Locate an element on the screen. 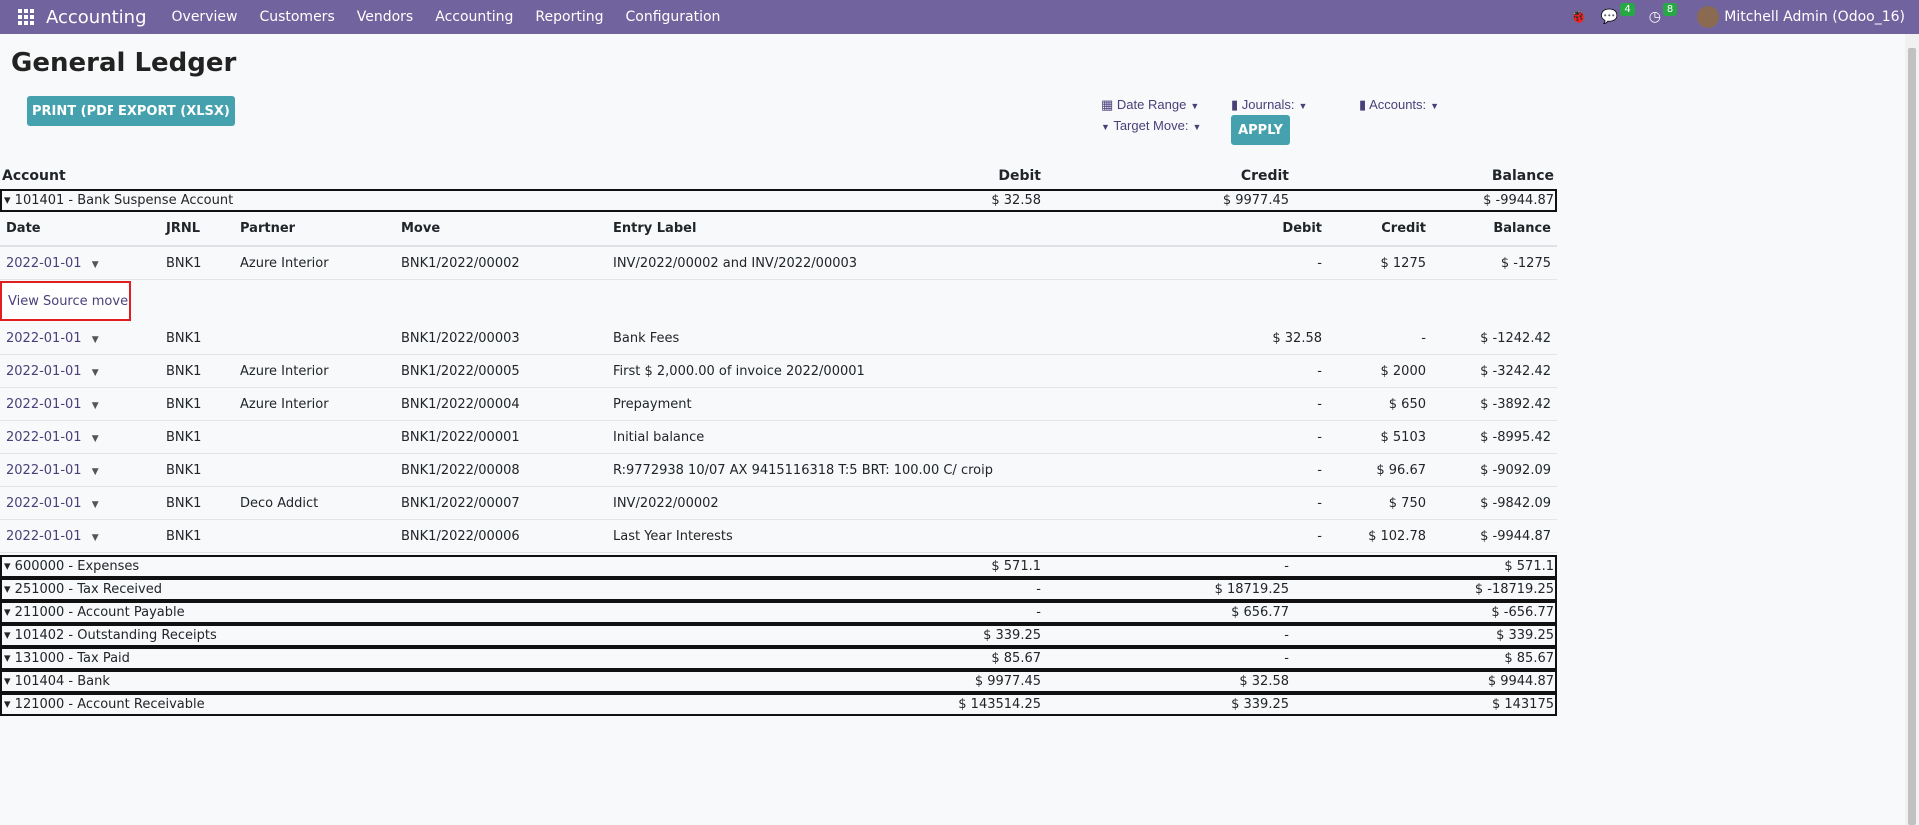  chat-icon: 💬 is located at coordinates (1609, 17).